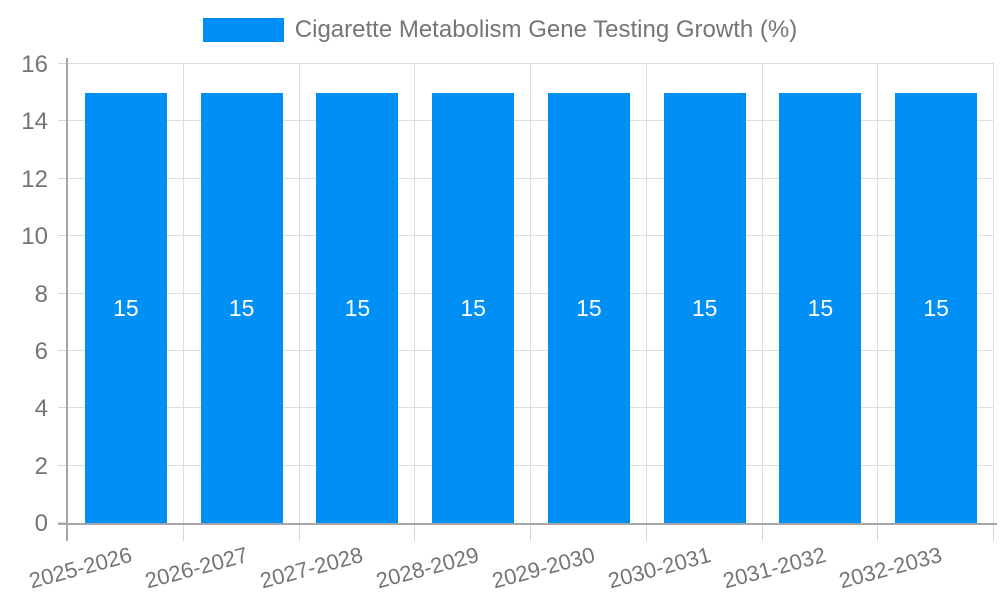 This screenshot has height=600, width=1000. Describe the element at coordinates (243, 30) in the screenshot. I see `legend-color-swatch` at that location.